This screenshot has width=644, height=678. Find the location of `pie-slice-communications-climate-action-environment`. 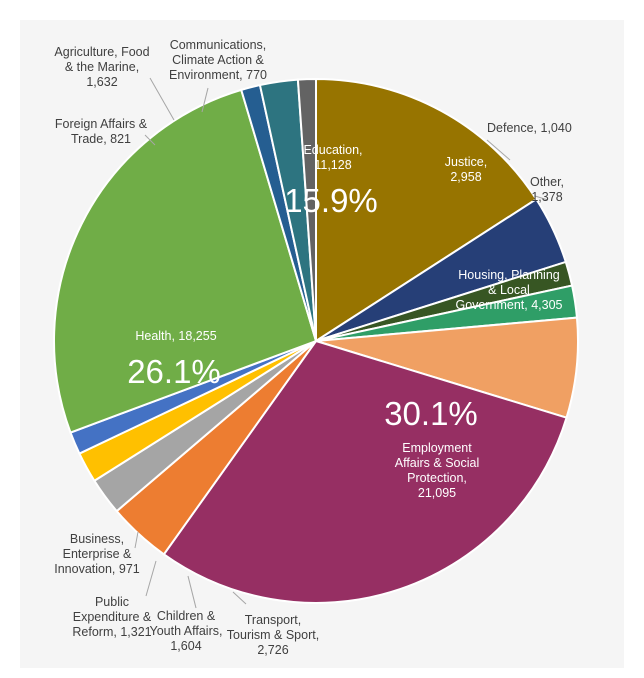

pie-slice-communications-climate-action-environment is located at coordinates (306, 209).